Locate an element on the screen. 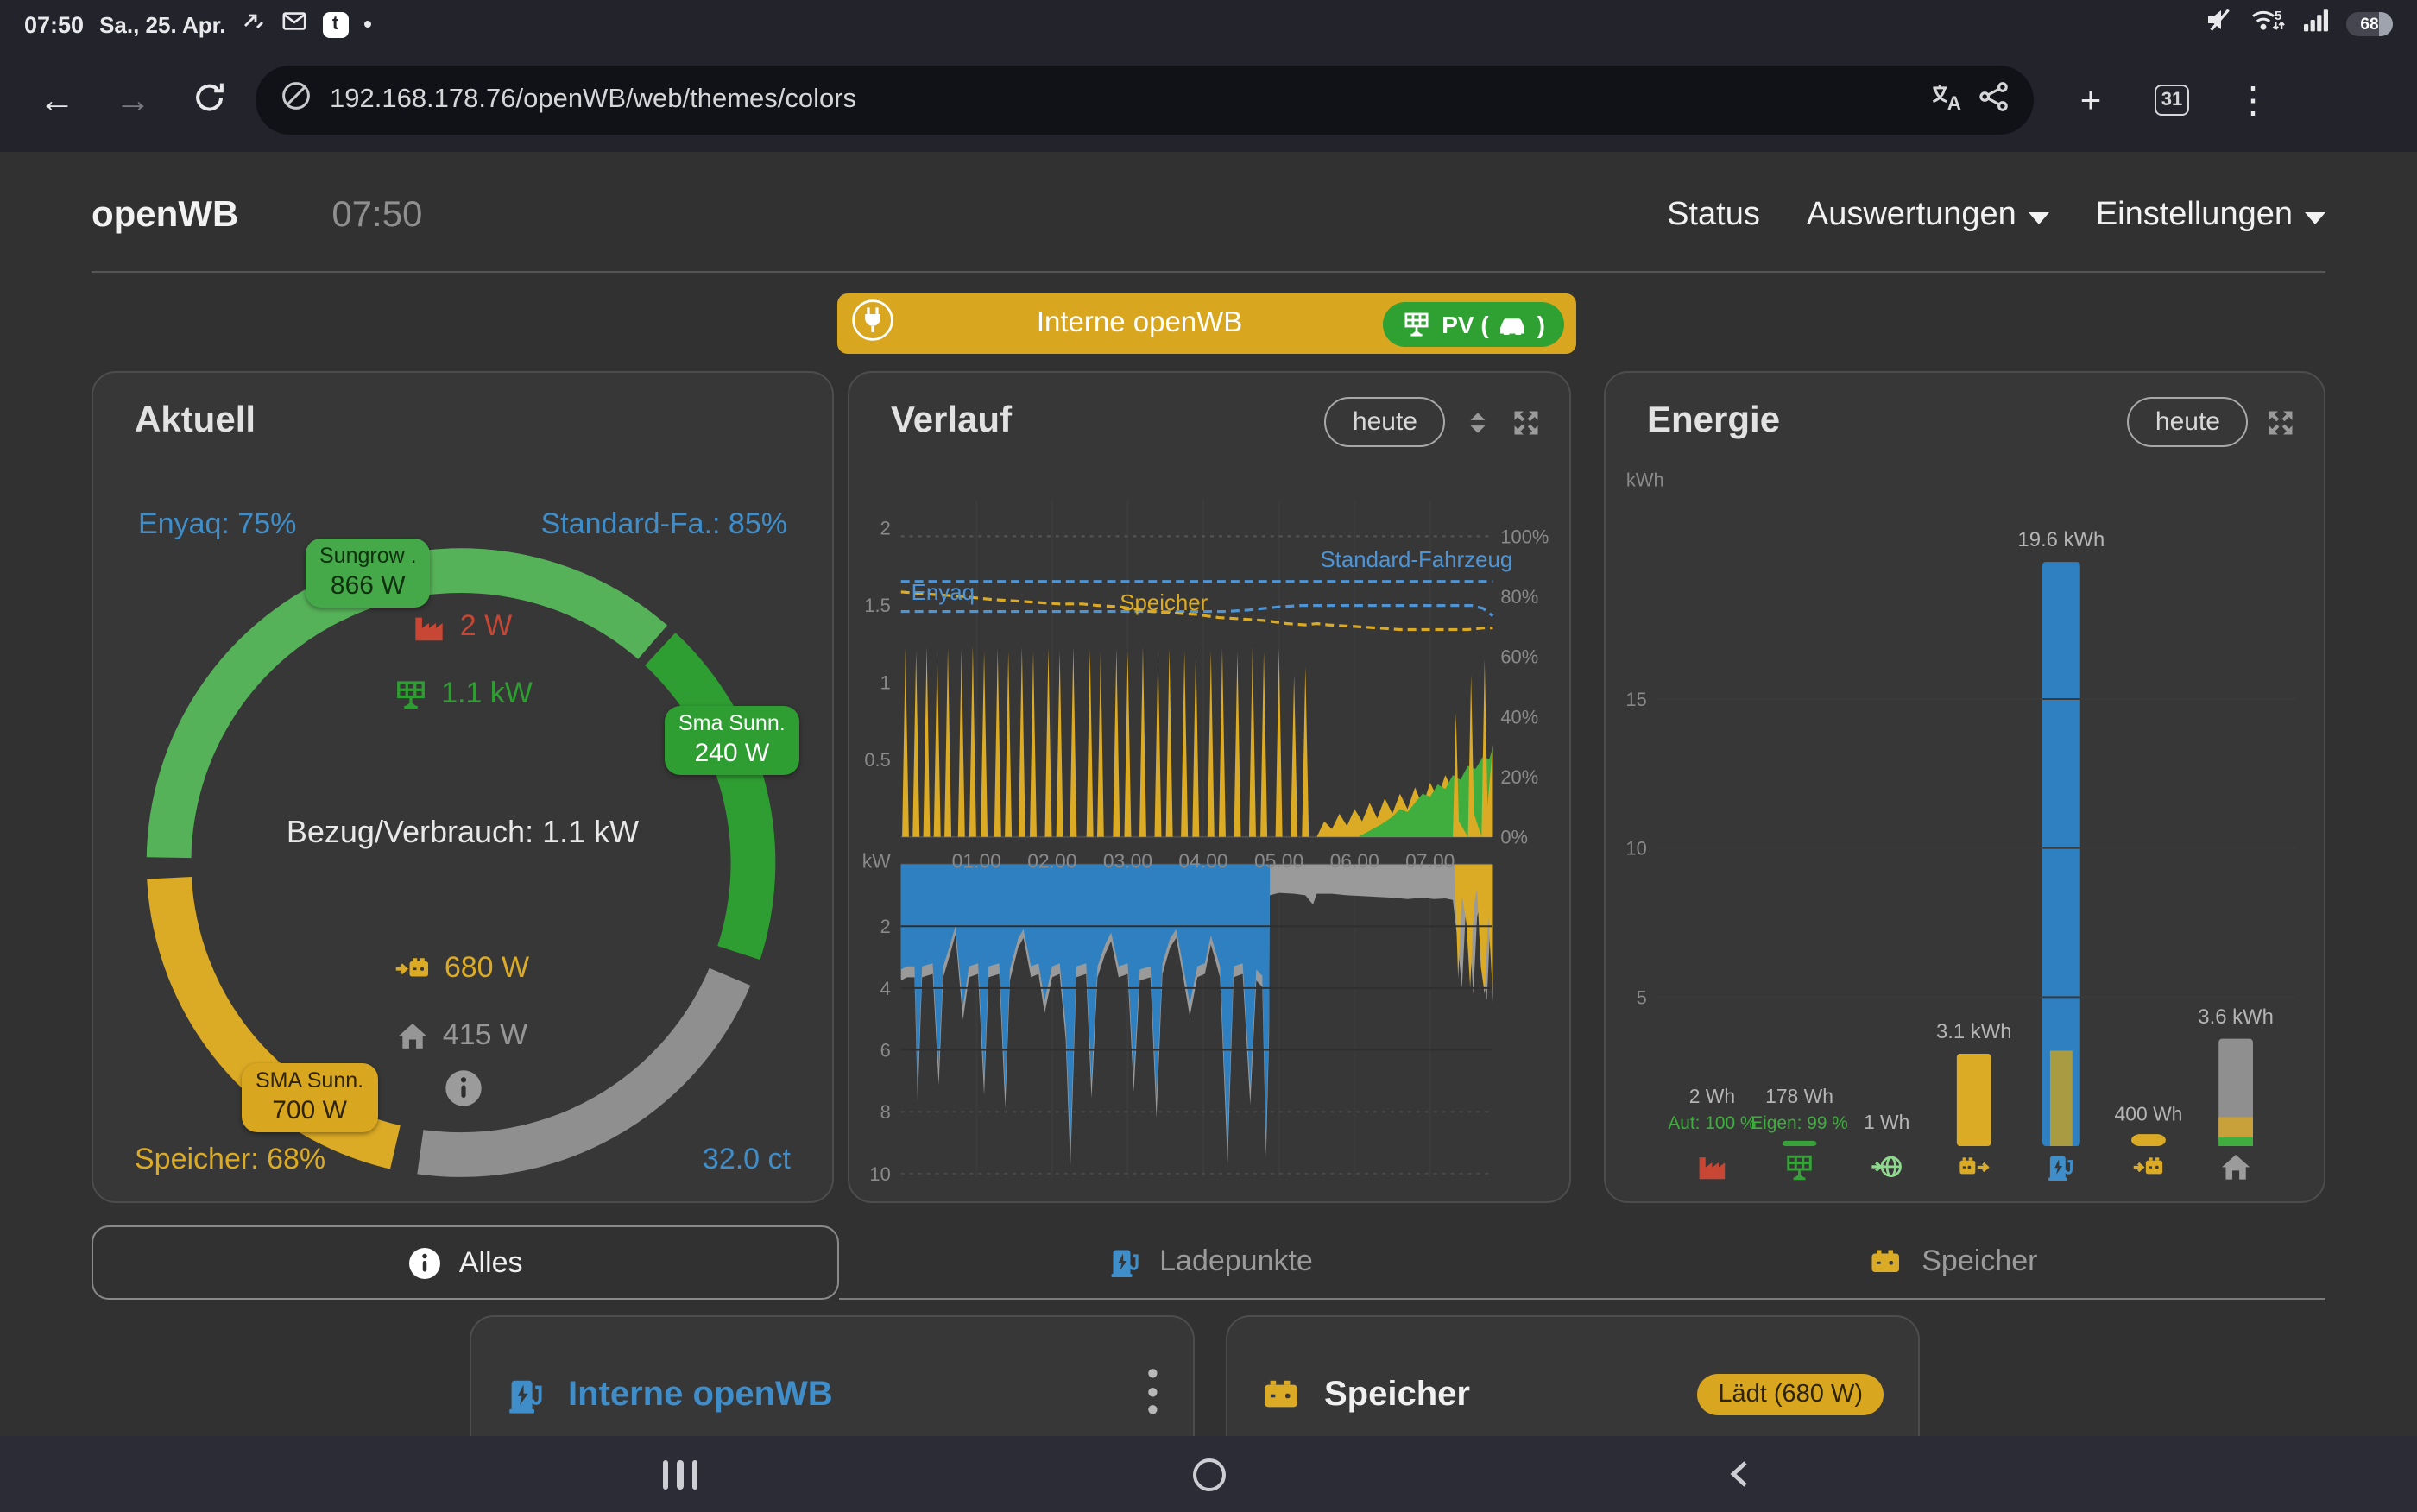 Image resolution: width=2417 pixels, height=1512 pixels. detail-cards: Interne openWB • • • Speicher Lädt (680 W) is located at coordinates (1208, 1372).